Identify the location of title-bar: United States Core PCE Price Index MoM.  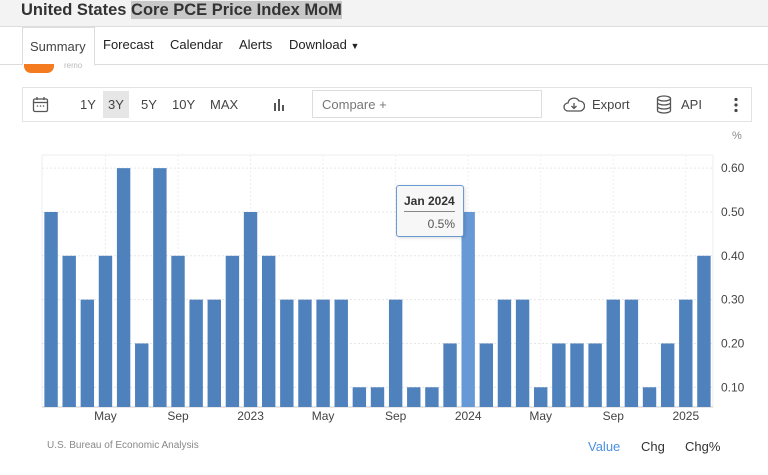
(384, 13).